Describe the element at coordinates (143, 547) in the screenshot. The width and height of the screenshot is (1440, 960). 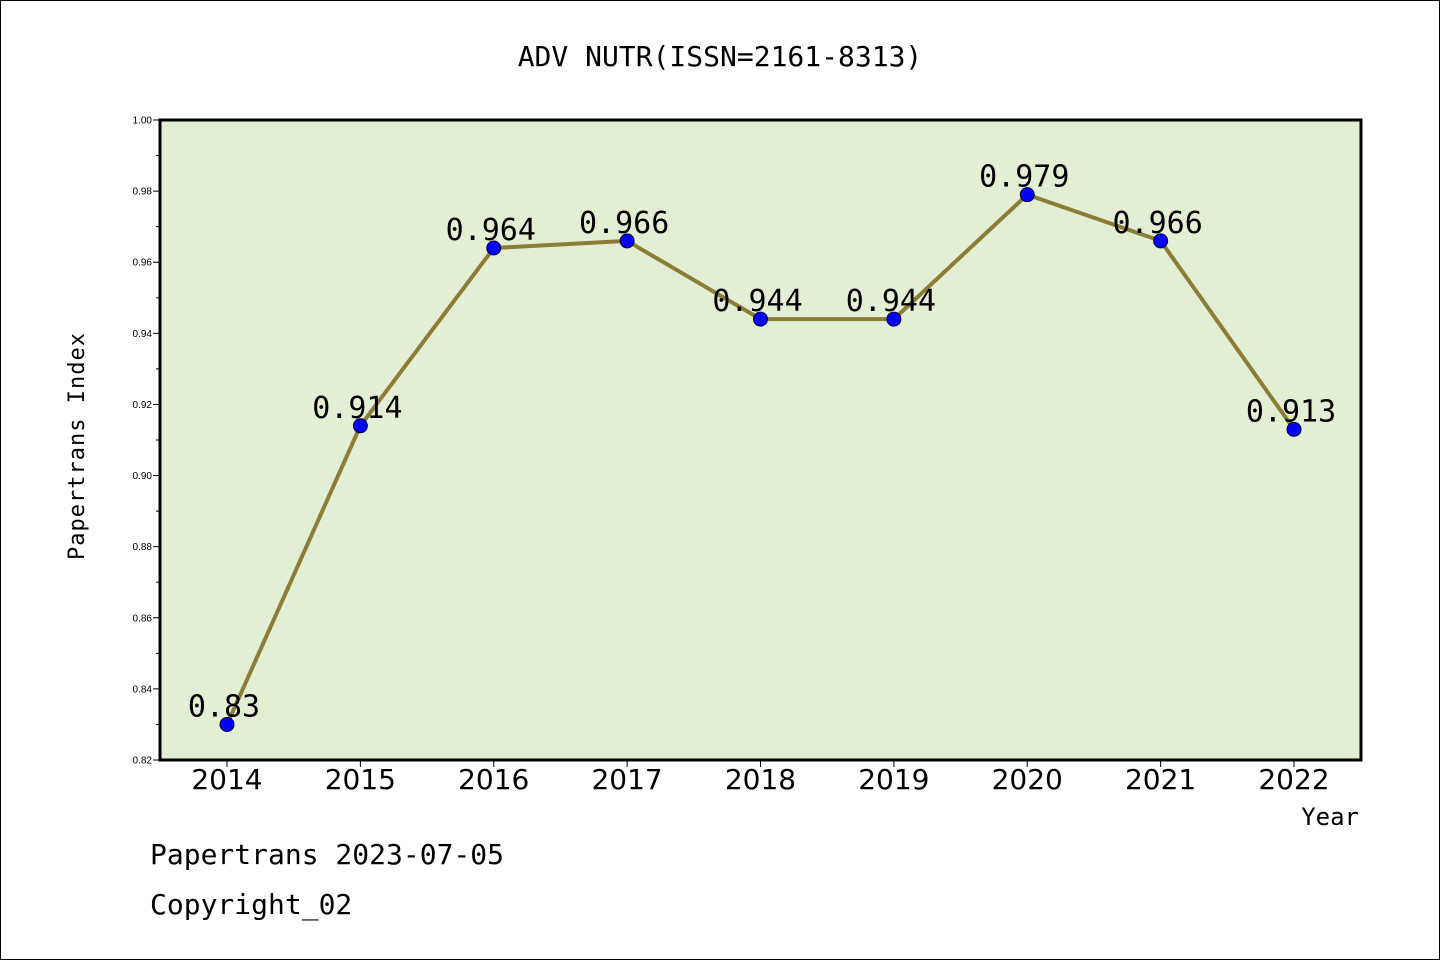
I see `y-tick-label: 0.88` at that location.